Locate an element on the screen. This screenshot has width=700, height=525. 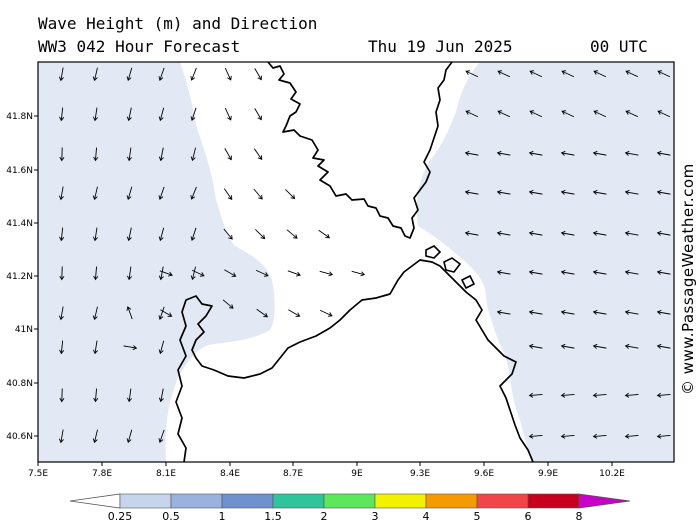
island-maddalena is located at coordinates (433, 252).